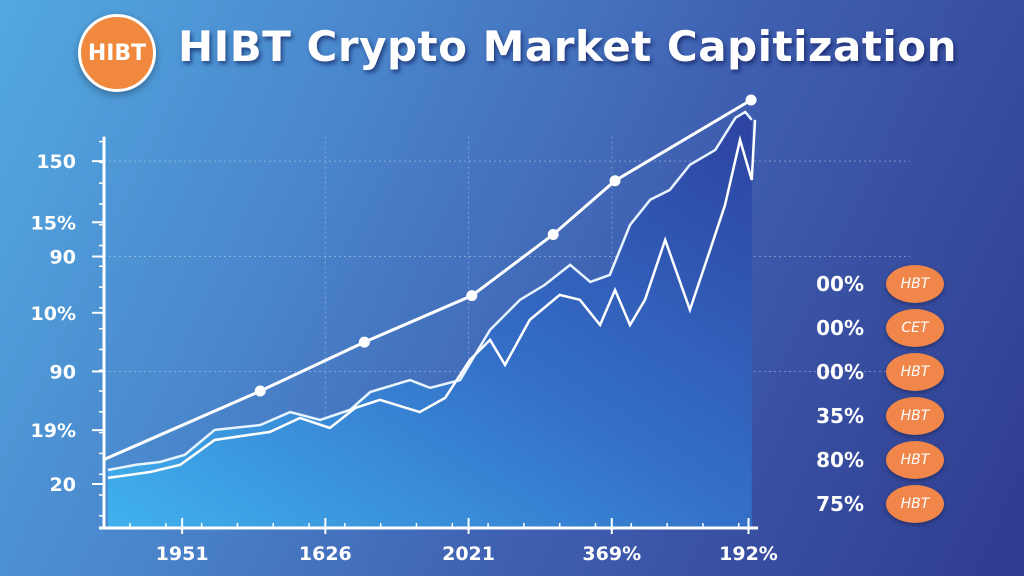  Describe the element at coordinates (63, 485) in the screenshot. I see `y-tick-label: 20` at that location.